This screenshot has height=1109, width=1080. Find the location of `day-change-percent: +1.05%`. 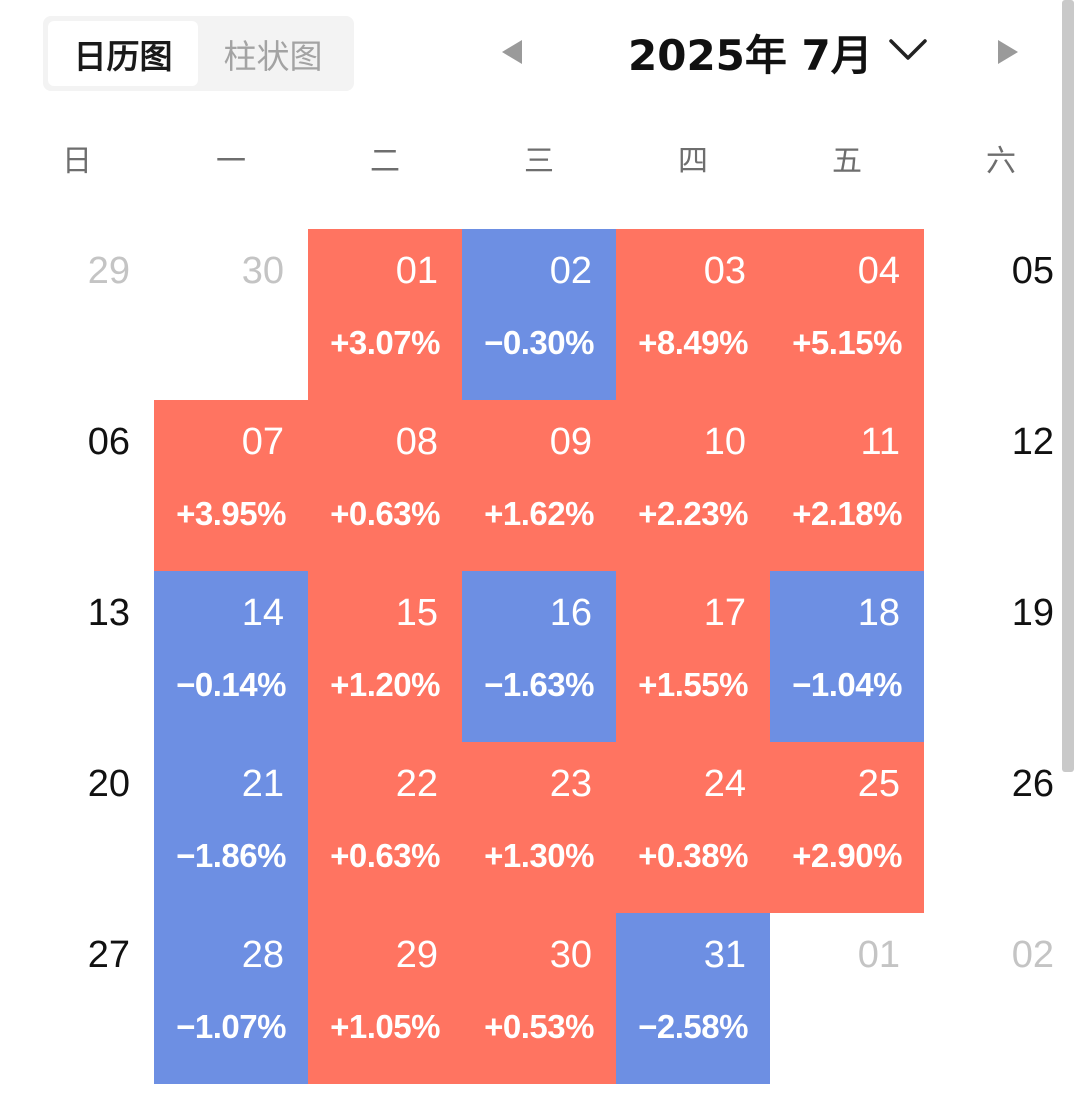

day-change-percent: +1.05% is located at coordinates (385, 1026).